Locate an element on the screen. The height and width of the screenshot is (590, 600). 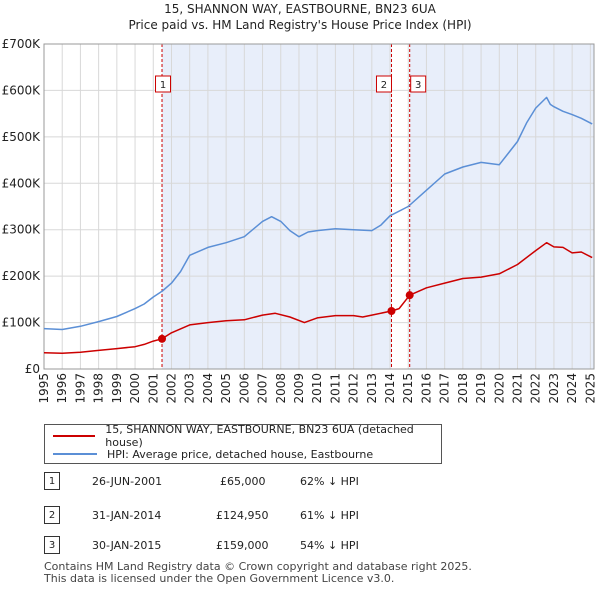
x-tick-label: 1998 is located at coordinates (99, 388).